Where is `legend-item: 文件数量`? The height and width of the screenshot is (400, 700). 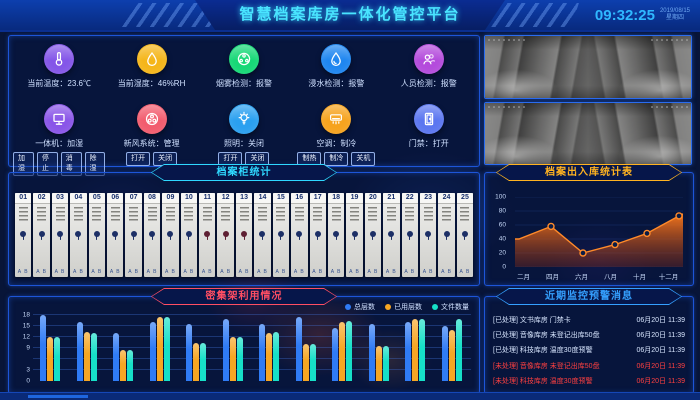 legend-item: 文件数量 is located at coordinates (450, 307).